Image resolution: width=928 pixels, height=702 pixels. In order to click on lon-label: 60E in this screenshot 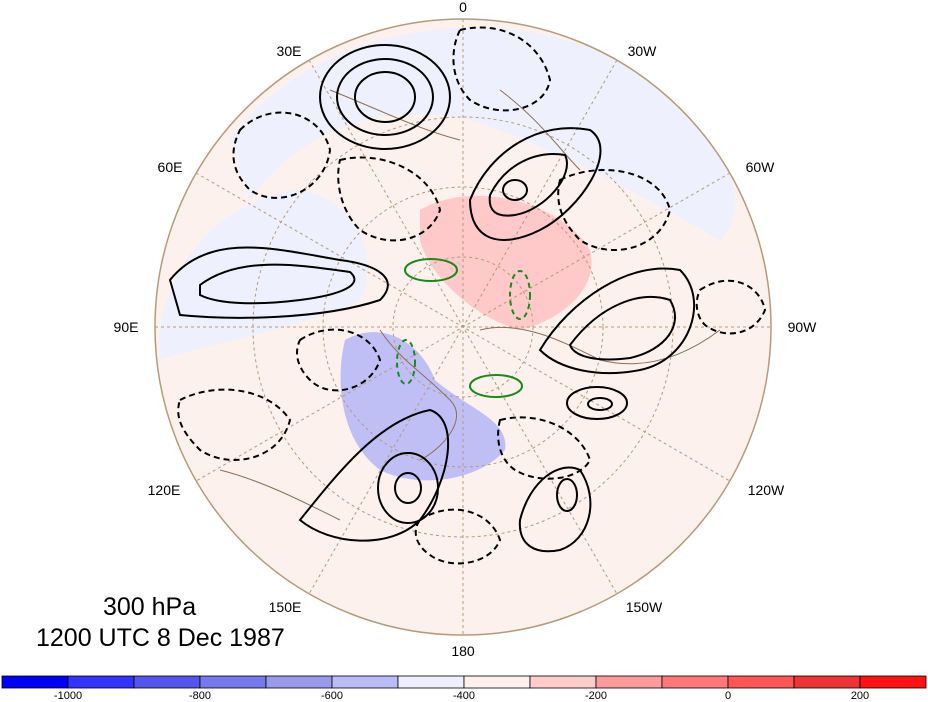, I will do `click(170, 167)`.